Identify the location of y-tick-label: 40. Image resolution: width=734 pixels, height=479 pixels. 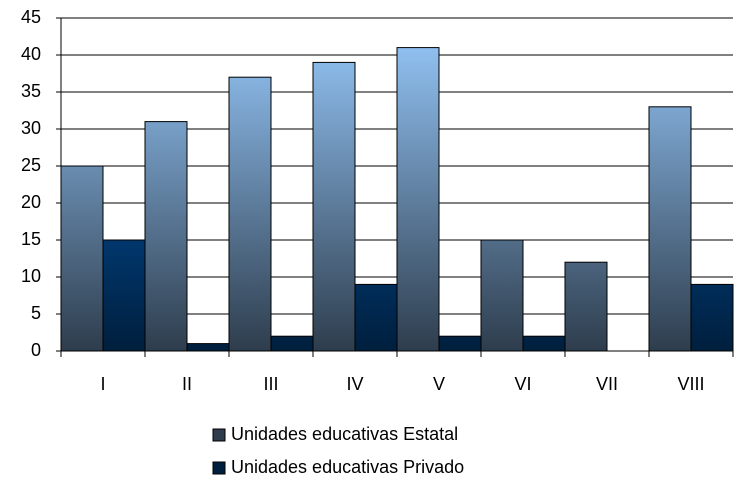
(31, 54).